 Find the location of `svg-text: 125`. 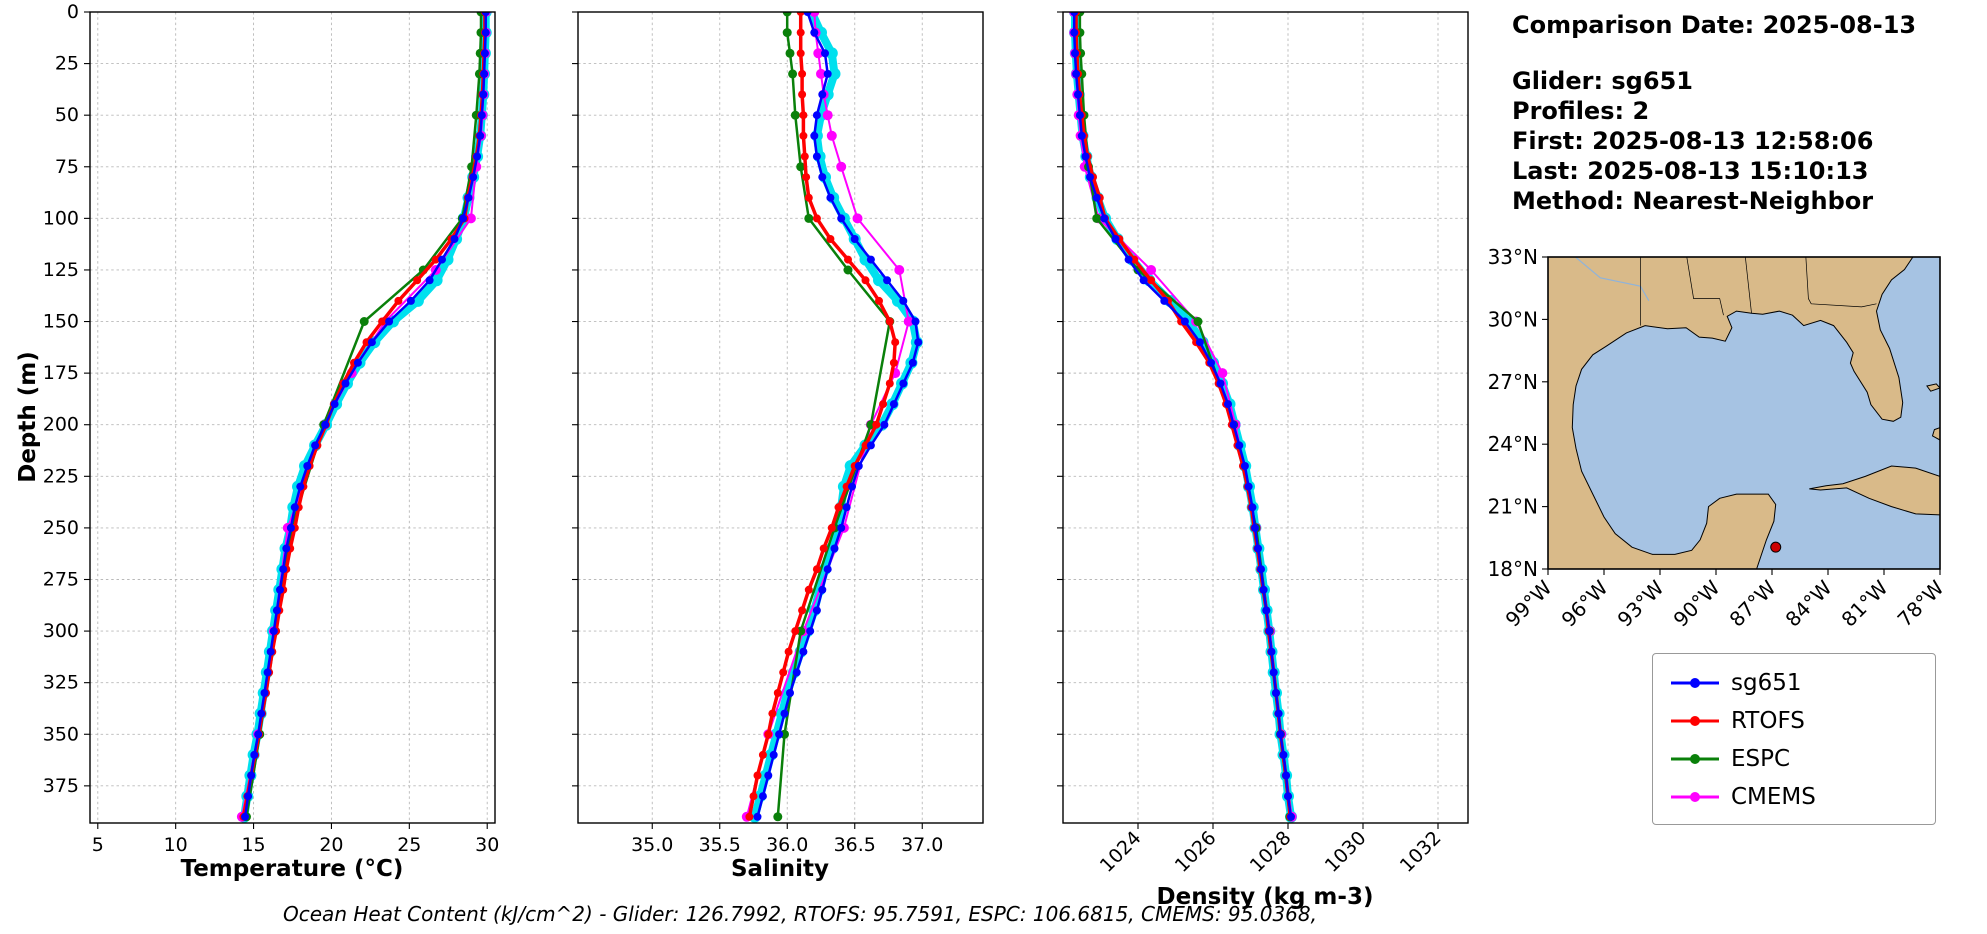

svg-text: 125 is located at coordinates (61, 270).